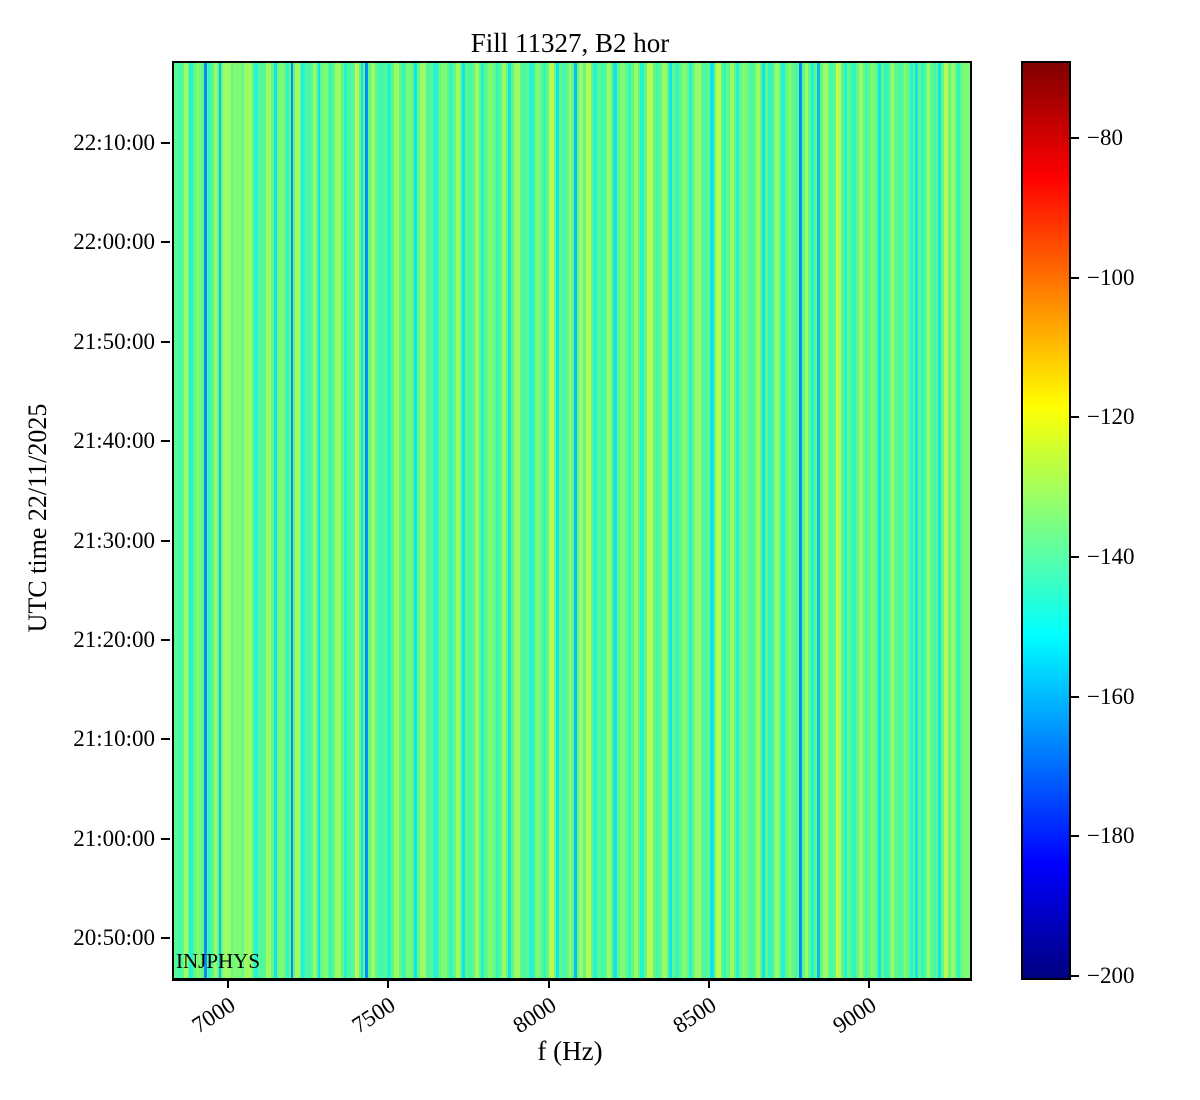  I want to click on x-axis-label: f (Hz), so click(570, 1051).